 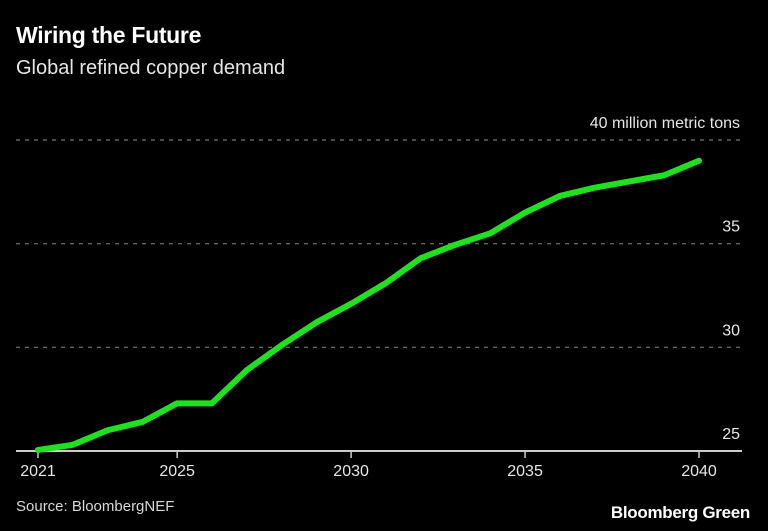 I want to click on brand-logo: Bloomberg Green, so click(x=680, y=512).